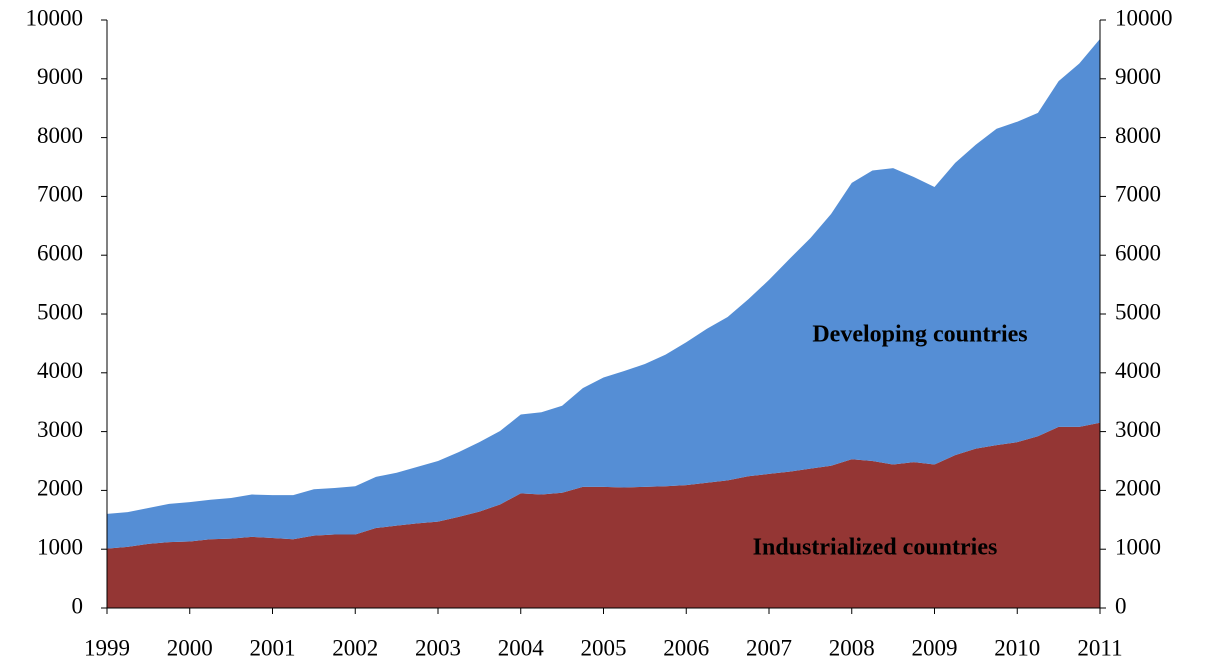  I want to click on y-tick-label: 2000, so click(60, 488).